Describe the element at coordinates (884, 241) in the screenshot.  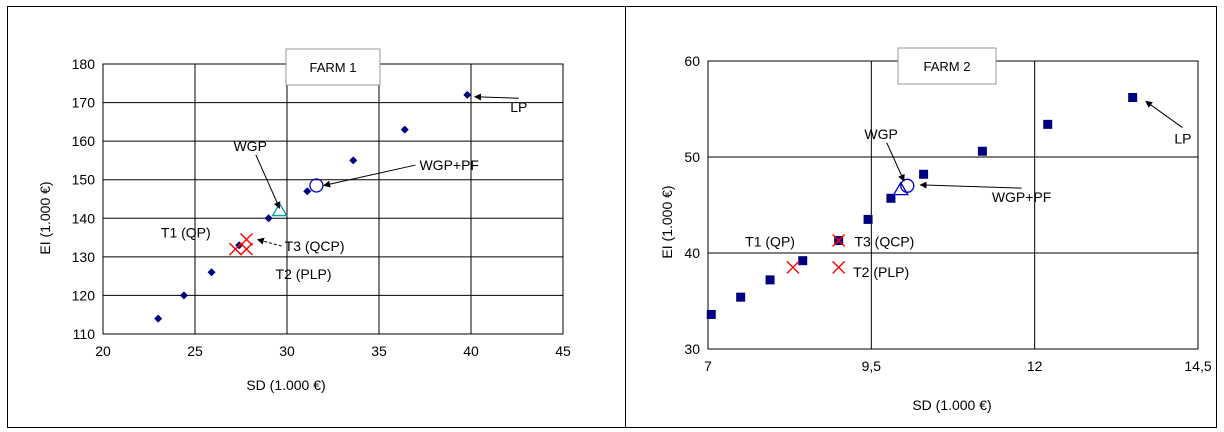
I see `farm2-annotation-label: T3 (QCP)` at that location.